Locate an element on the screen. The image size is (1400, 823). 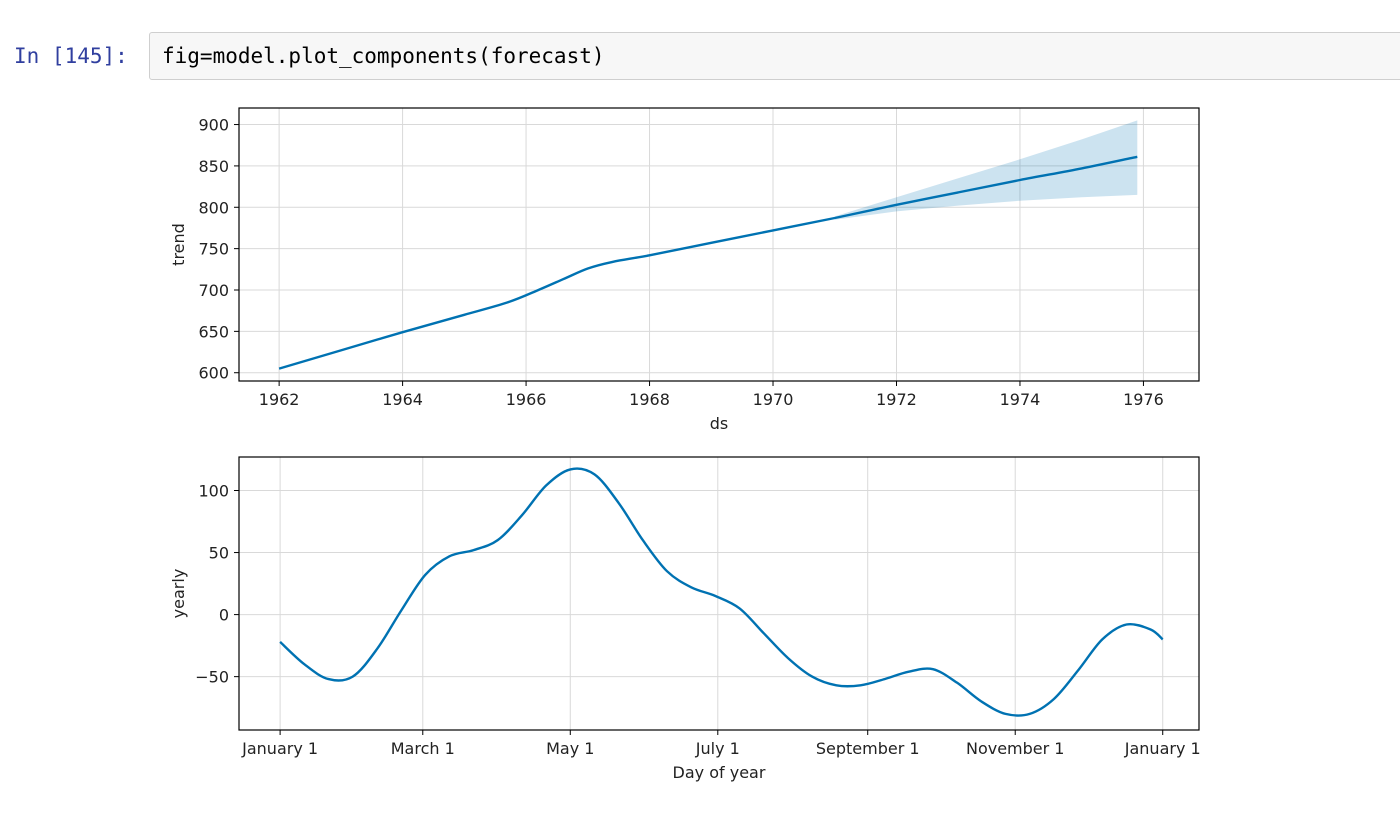
cell-prompt: In [145]: is located at coordinates (71, 56).